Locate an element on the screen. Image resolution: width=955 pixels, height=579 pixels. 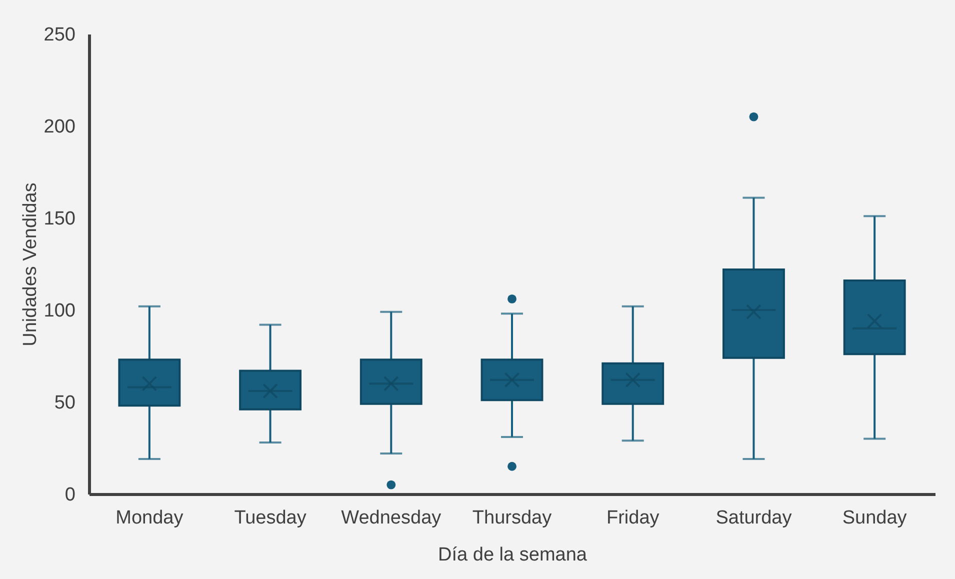
y-tick-label: 50 is located at coordinates (65, 403).